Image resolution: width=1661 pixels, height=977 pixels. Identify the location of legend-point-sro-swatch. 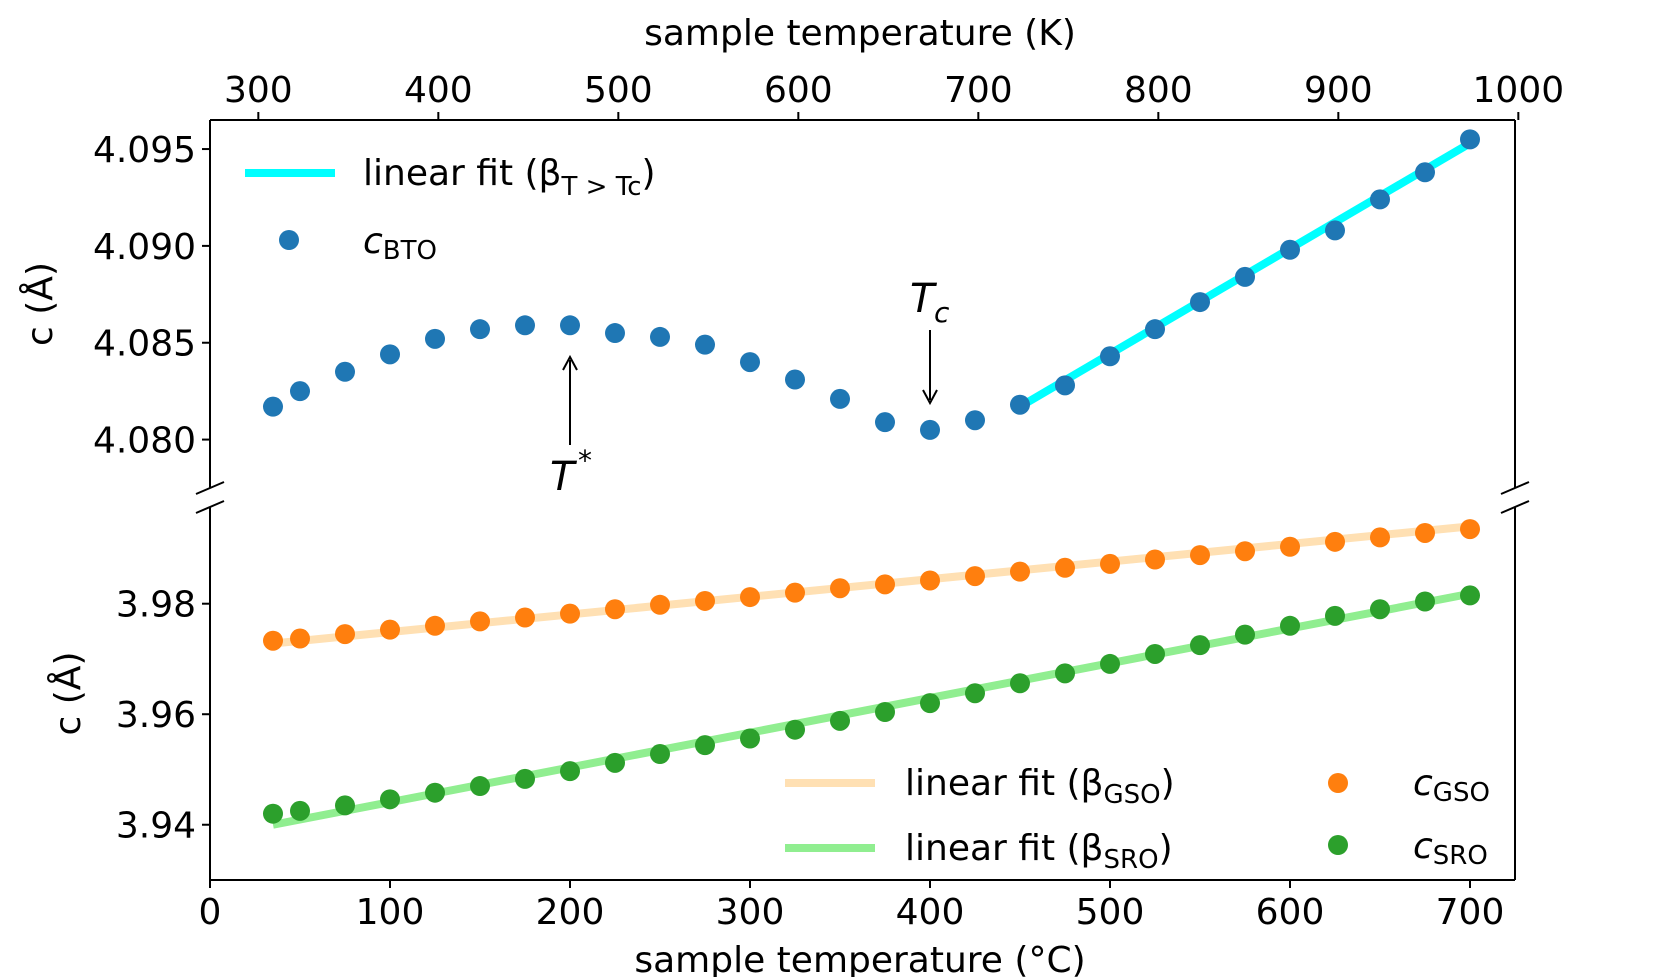
(1338, 845).